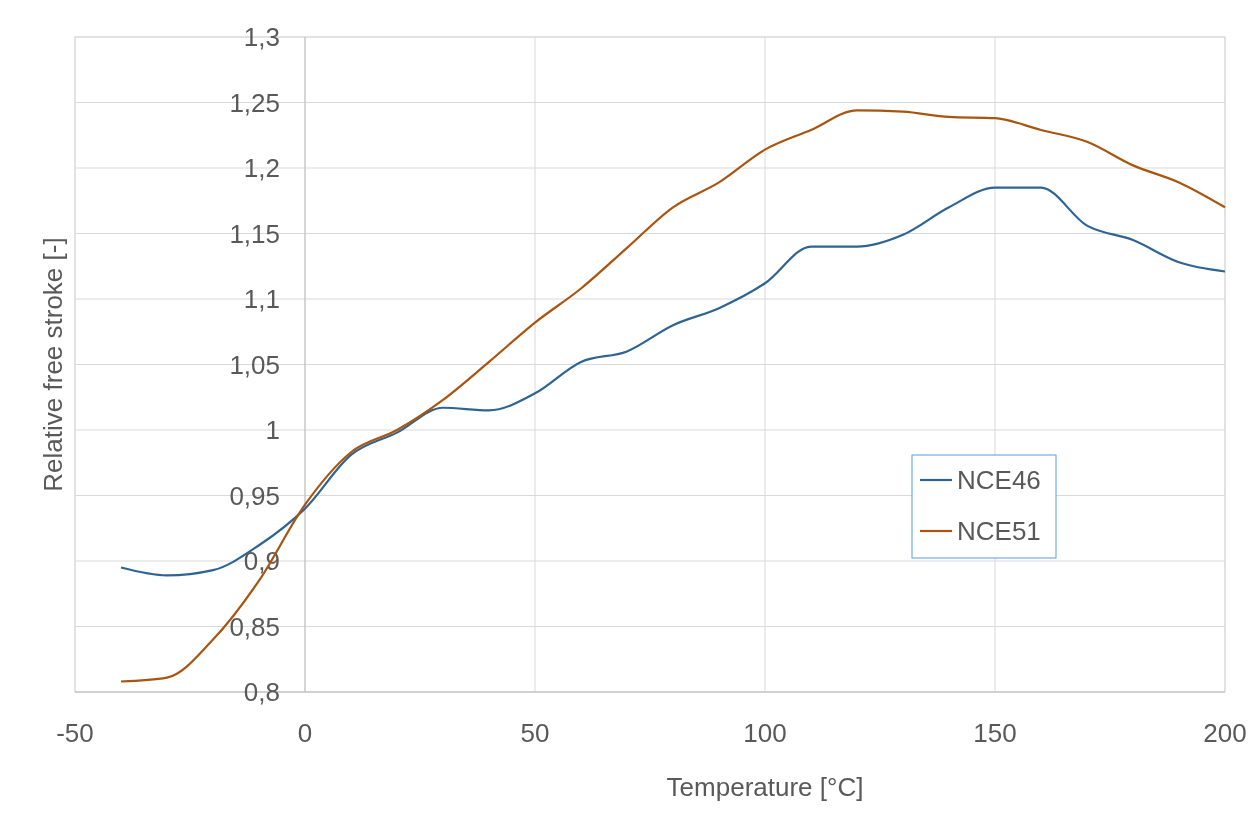 The width and height of the screenshot is (1255, 818). Describe the element at coordinates (254, 495) in the screenshot. I see `y-tick-label: 0,95` at that location.